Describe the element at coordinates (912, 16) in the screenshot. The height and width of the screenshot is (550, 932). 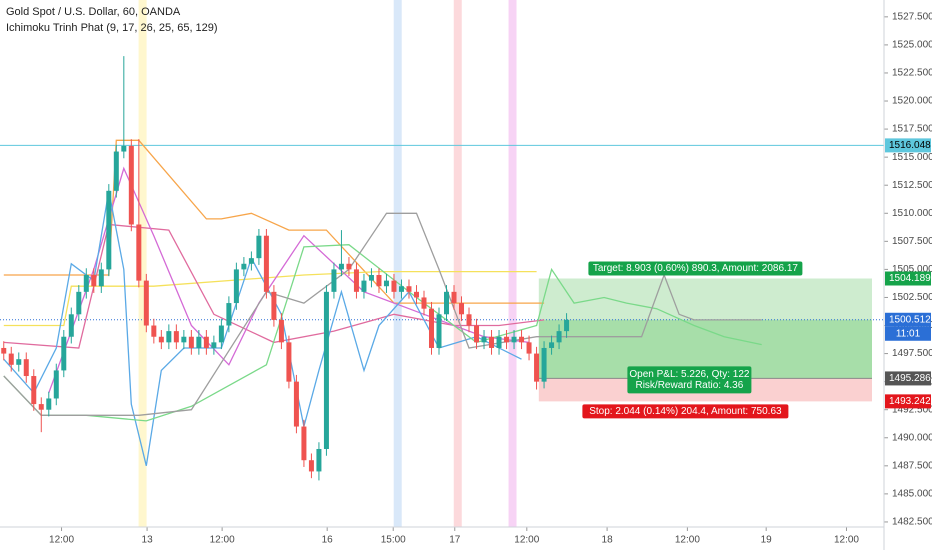
I see `y-tick-label: 1527.500` at that location.